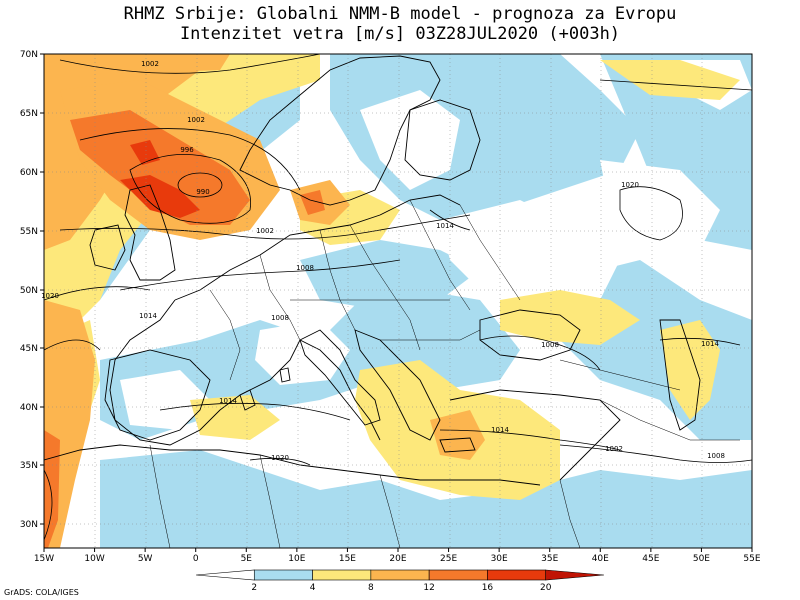 Image resolution: width=800 pixels, height=600 pixels. I want to click on lat-tick-label: 40N, so click(29, 408).